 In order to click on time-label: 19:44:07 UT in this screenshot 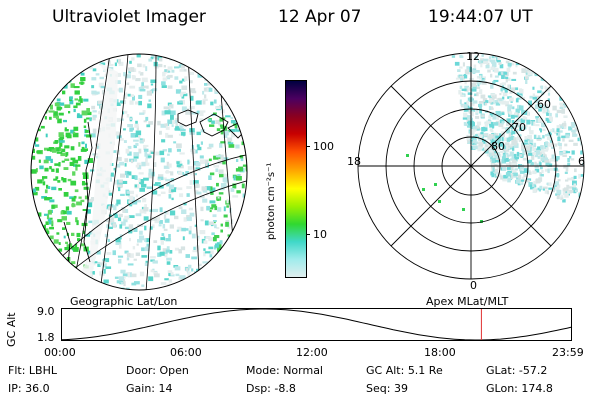, I will do `click(480, 17)`.